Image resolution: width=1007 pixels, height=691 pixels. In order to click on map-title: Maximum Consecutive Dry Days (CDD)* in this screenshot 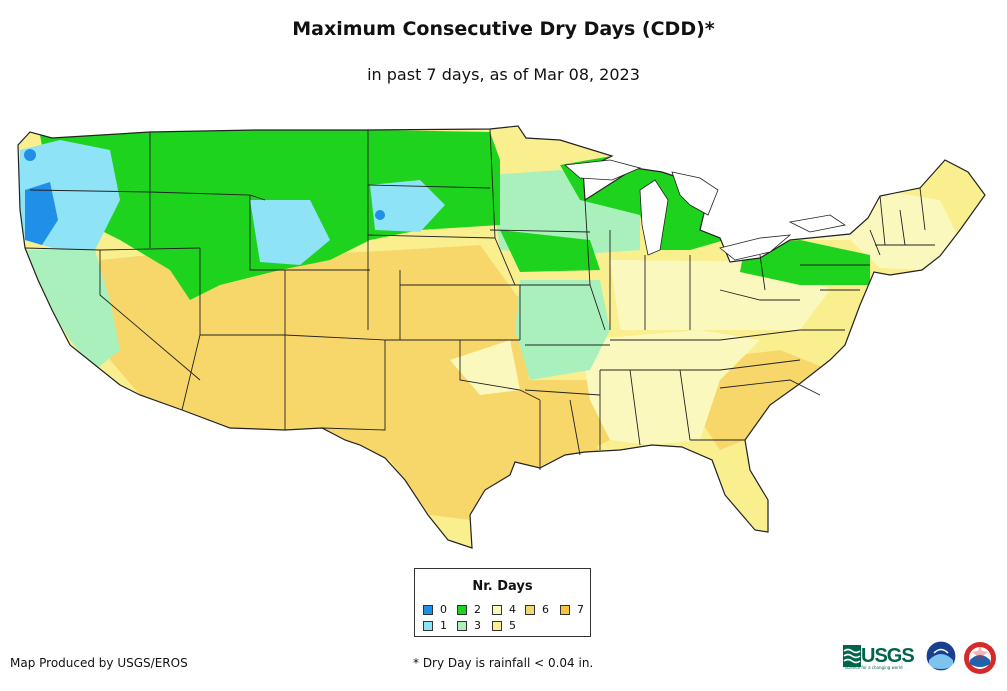, I will do `click(503, 29)`.